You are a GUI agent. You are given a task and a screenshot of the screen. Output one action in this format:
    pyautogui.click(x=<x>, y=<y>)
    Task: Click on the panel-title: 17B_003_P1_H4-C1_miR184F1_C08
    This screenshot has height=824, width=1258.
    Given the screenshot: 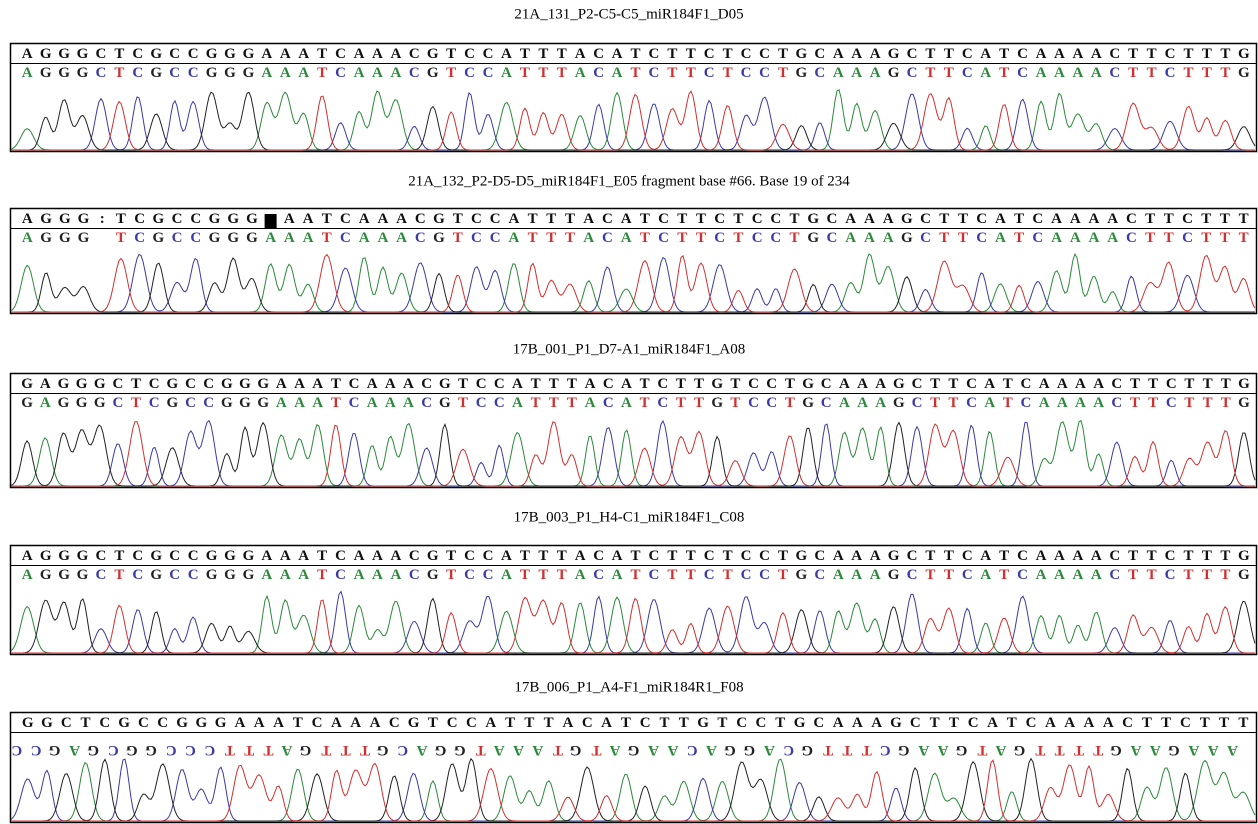 What is the action you would take?
    pyautogui.click(x=629, y=517)
    